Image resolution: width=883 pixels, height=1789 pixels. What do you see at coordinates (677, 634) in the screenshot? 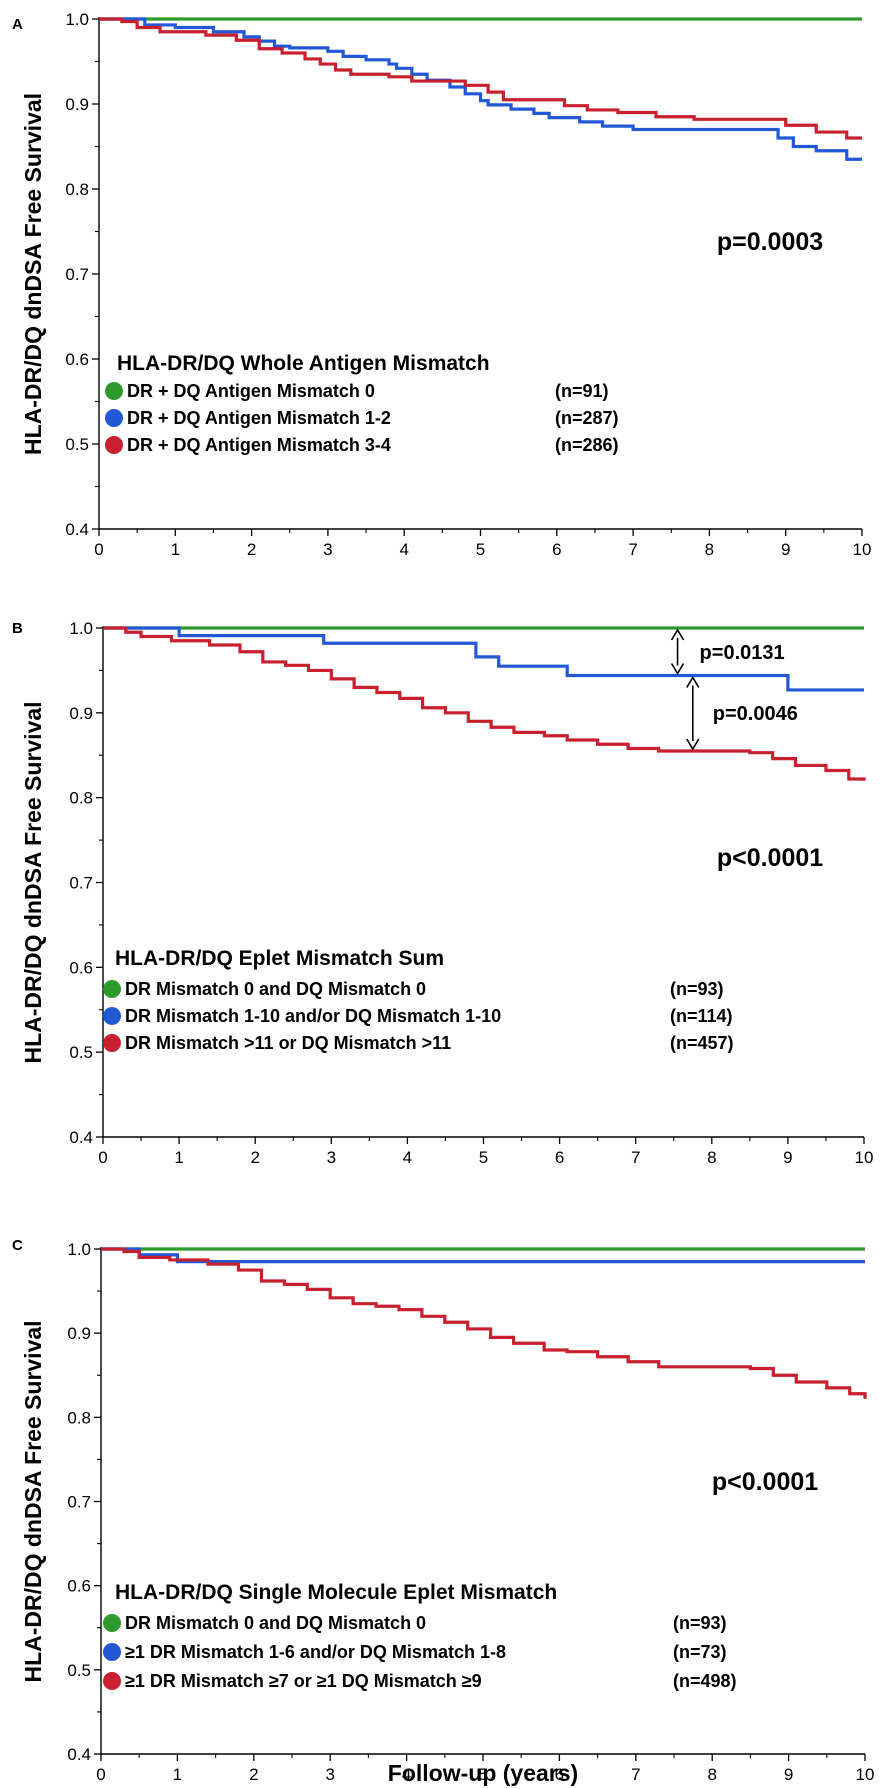
I see `annotation-arrow-1-head-up` at bounding box center [677, 634].